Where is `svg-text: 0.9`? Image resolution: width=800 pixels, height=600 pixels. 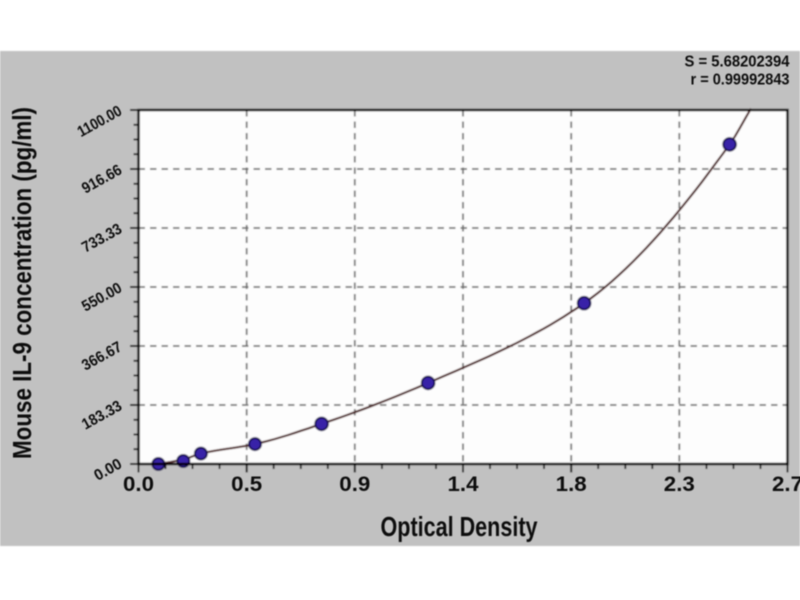 svg-text: 0.9 is located at coordinates (354, 484).